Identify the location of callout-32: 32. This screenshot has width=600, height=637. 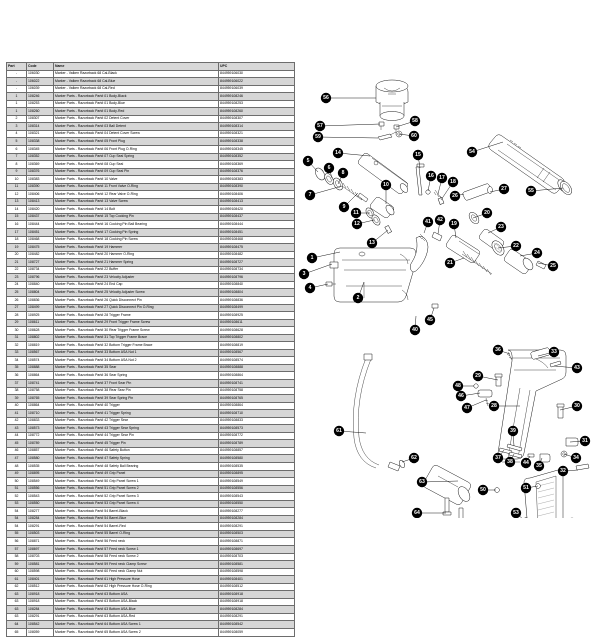
(568, 471).